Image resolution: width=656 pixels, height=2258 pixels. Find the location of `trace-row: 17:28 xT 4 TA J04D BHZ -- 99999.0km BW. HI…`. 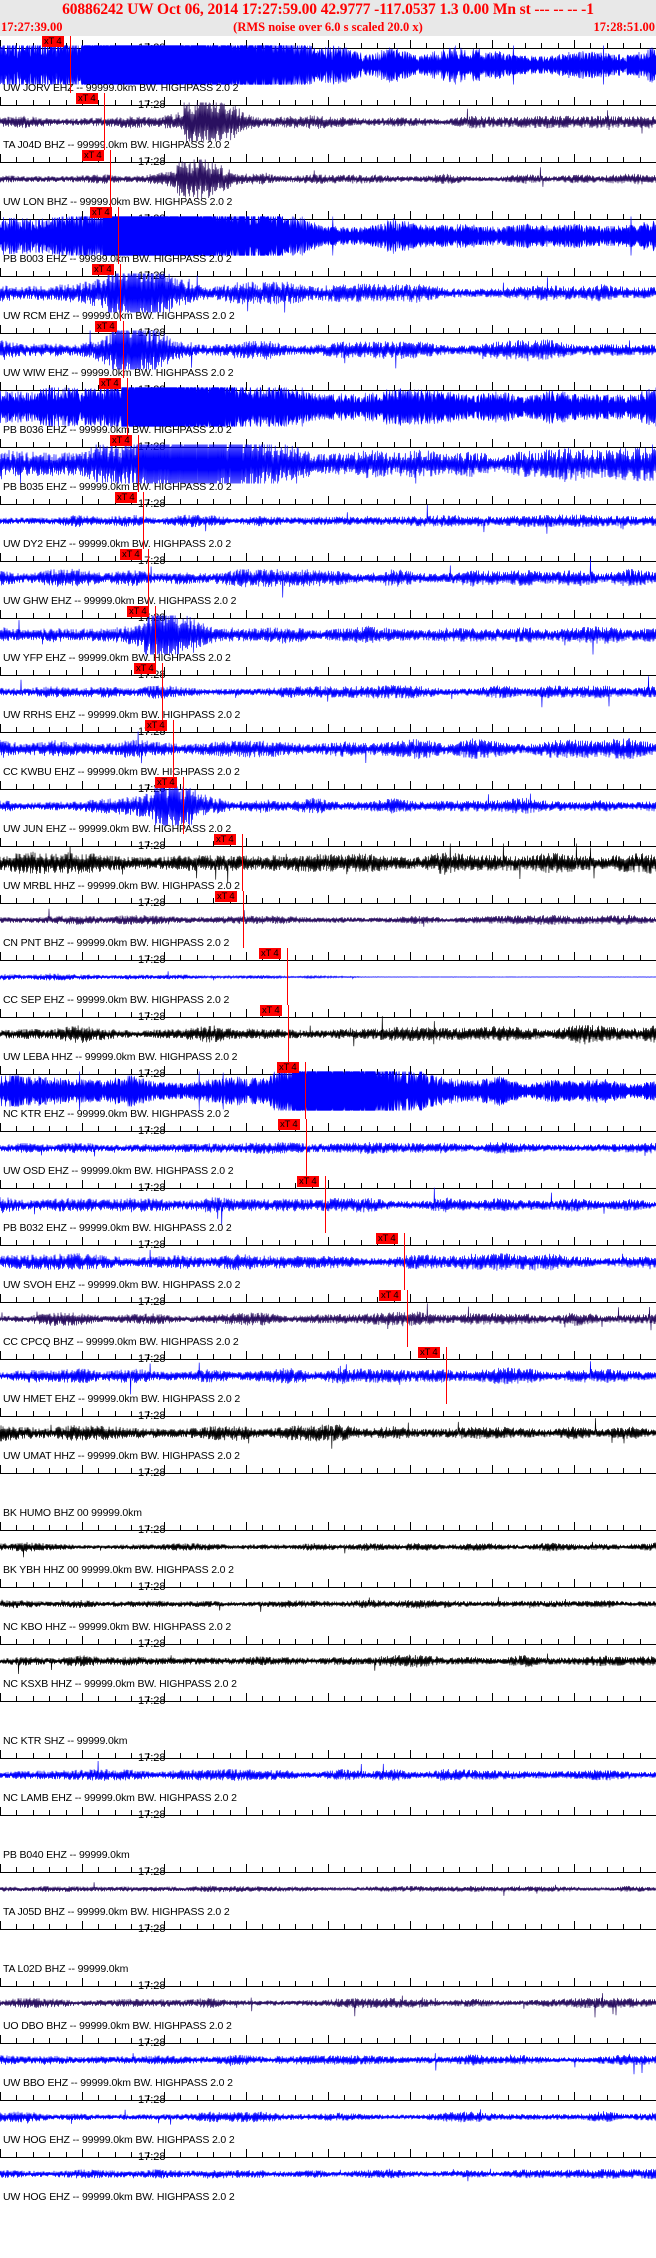

trace-row: 17:28 xT 4 TA J04D BHZ -- 99999.0km BW. HI… is located at coordinates (328, 122).